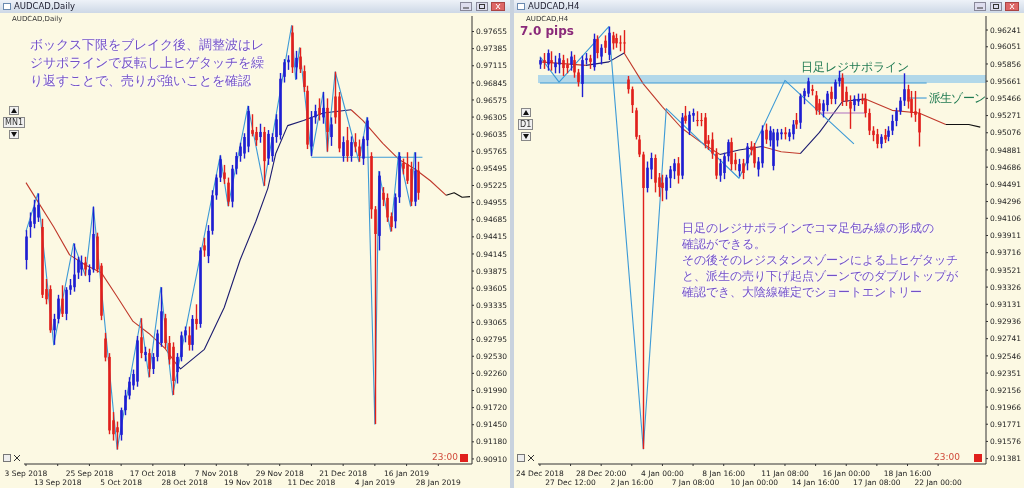 The height and width of the screenshot is (488, 1024). I want to click on chart-title: AUDCAD,H4, so click(554, 6).